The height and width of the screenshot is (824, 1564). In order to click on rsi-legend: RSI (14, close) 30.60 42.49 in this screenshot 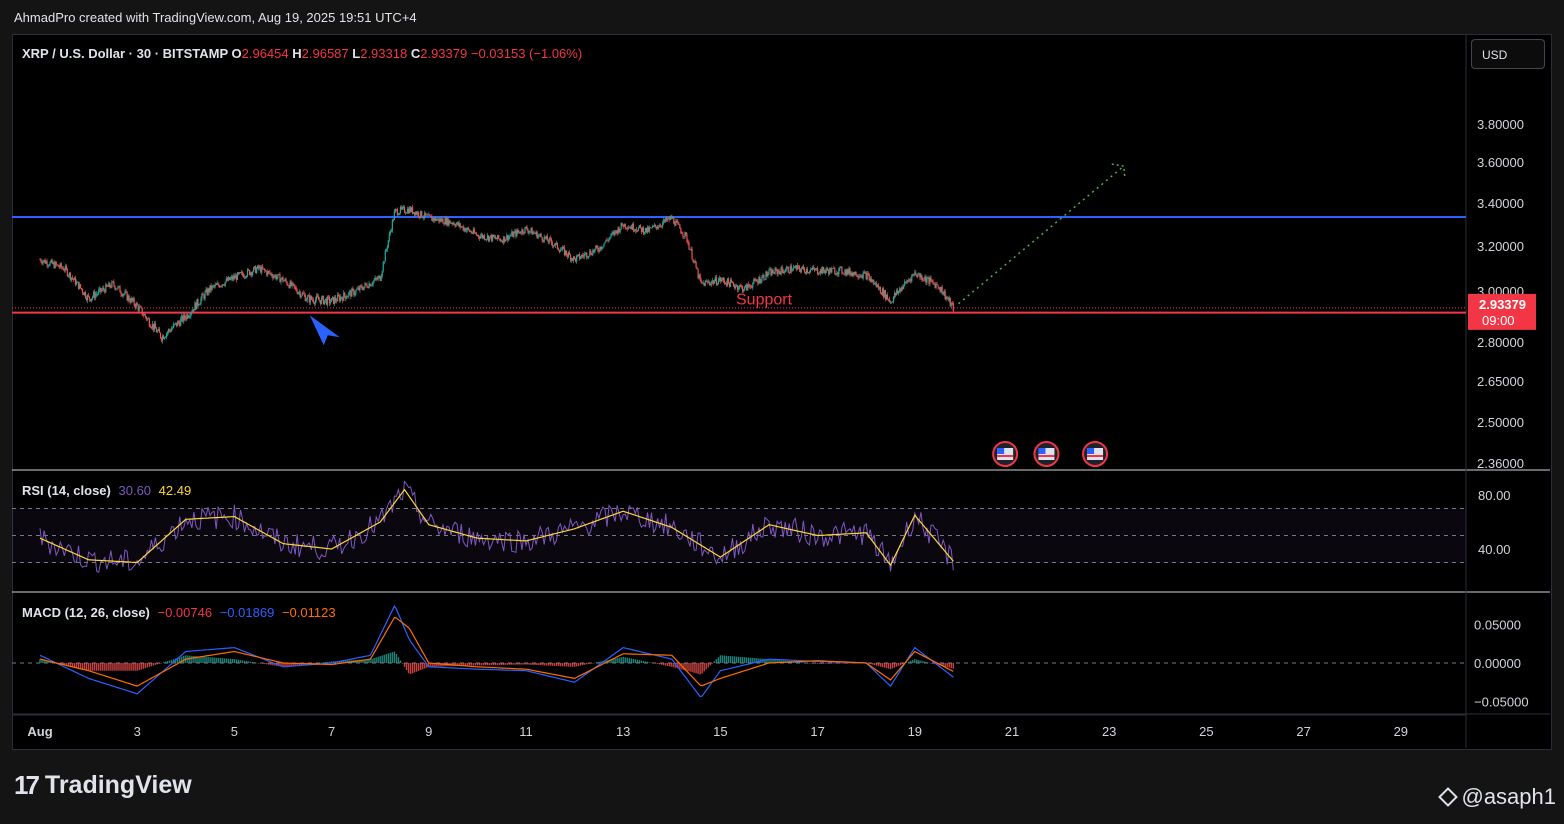, I will do `click(106, 490)`.